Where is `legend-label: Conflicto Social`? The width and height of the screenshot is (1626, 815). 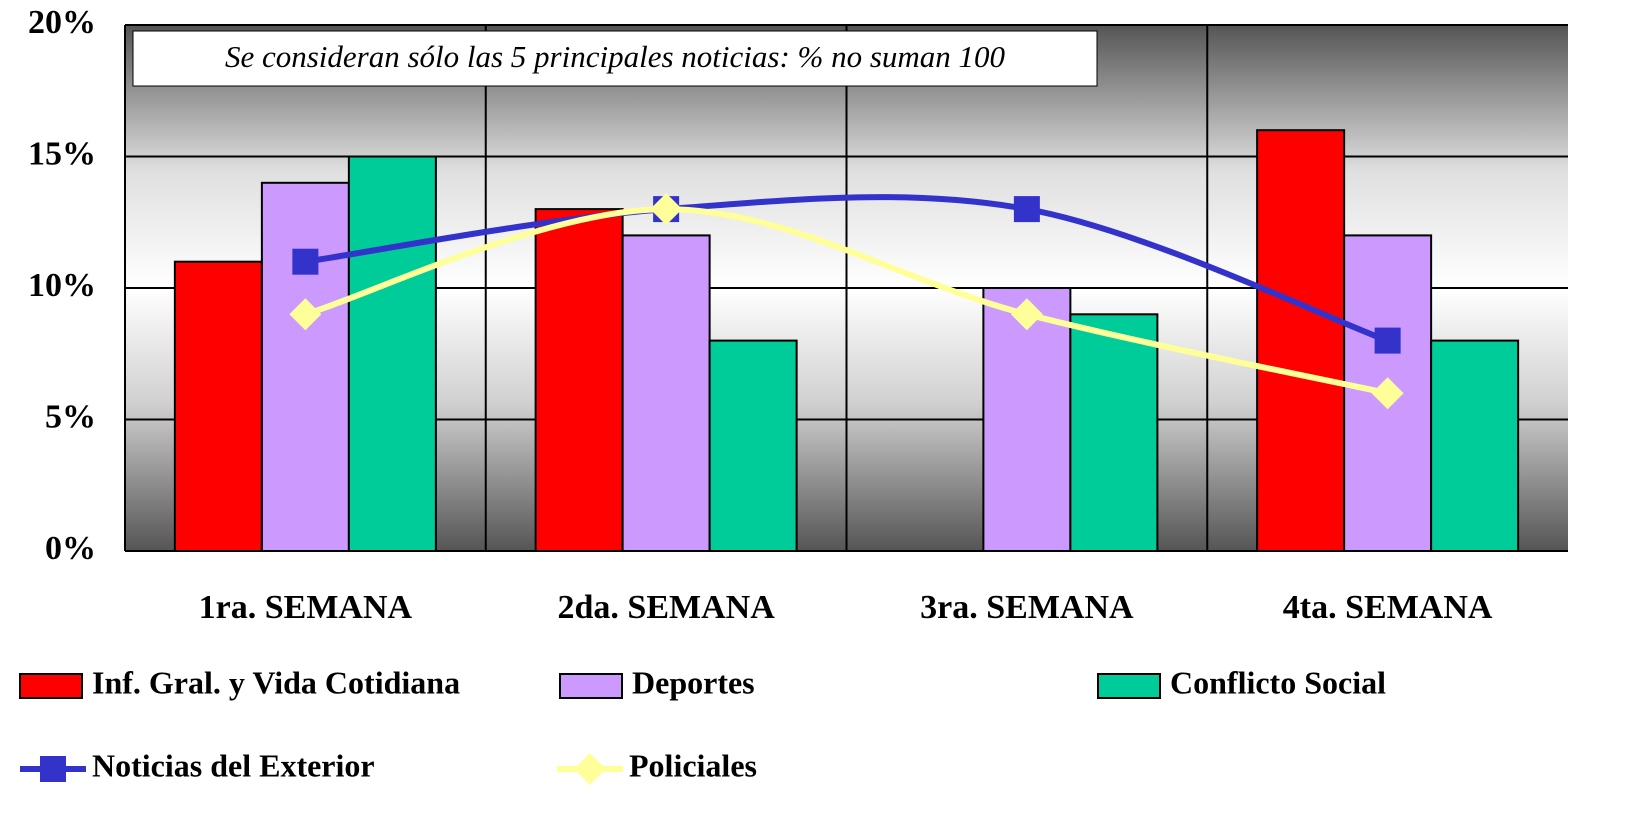
legend-label: Conflicto Social is located at coordinates (1278, 682).